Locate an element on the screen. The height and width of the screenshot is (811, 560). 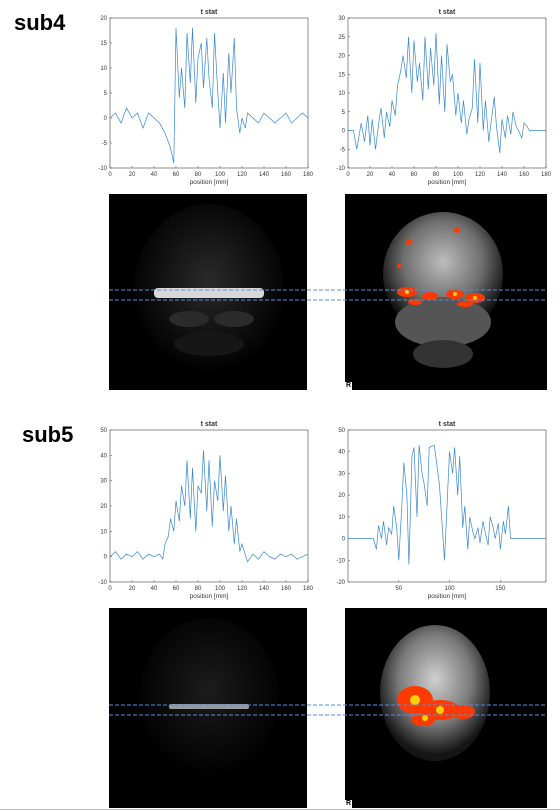
subject-label-sub5: sub5 is located at coordinates (48, 434).